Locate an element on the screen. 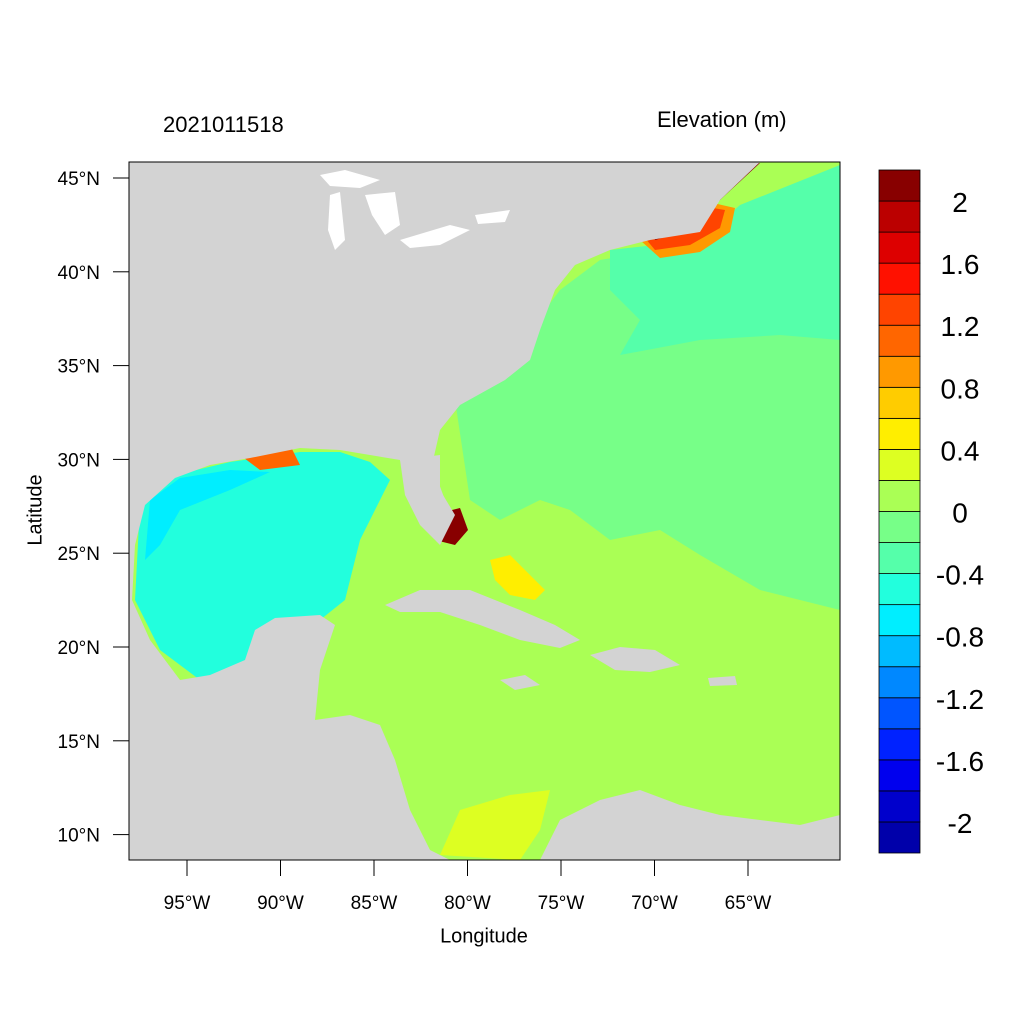 The height and width of the screenshot is (1024, 1024). colorbar-label: 1.2 is located at coordinates (960, 326).